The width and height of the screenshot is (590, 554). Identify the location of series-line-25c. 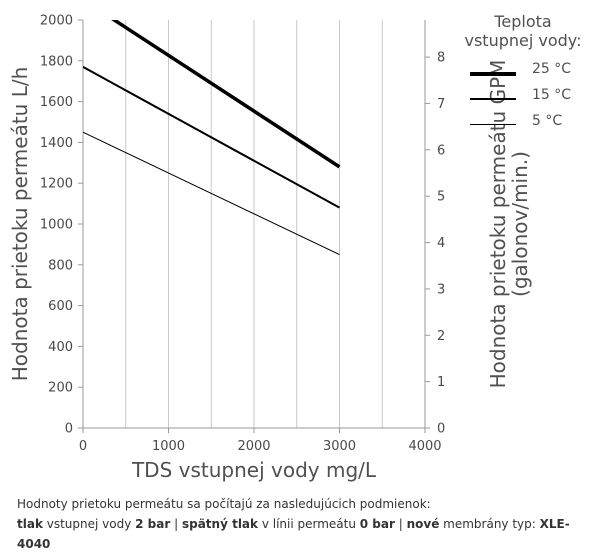
(226, 94).